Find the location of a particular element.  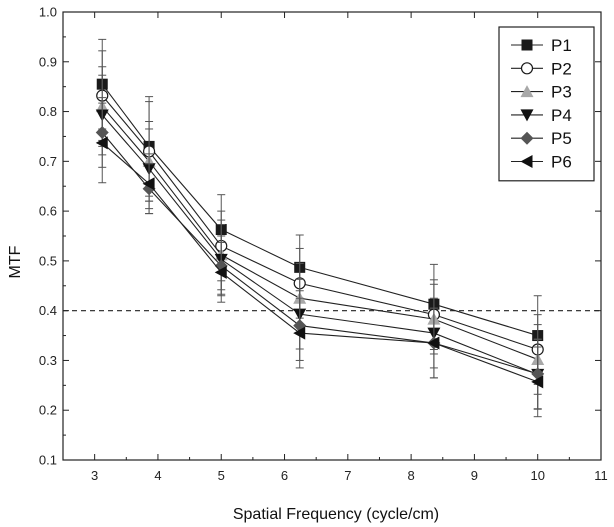

legend-box is located at coordinates (546, 104).